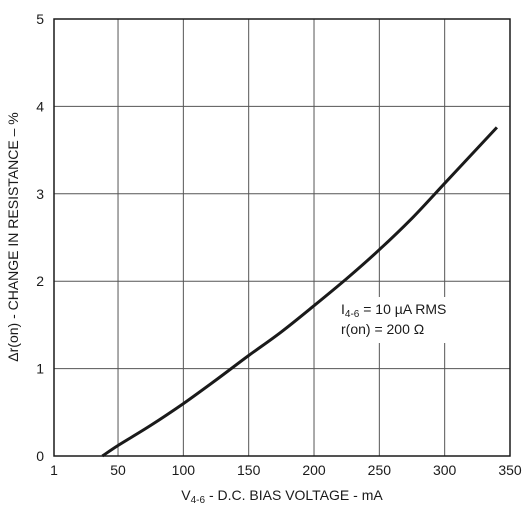 The width and height of the screenshot is (531, 518). I want to click on annotation-current: I4-6 = 10 µA RMS, so click(393, 310).